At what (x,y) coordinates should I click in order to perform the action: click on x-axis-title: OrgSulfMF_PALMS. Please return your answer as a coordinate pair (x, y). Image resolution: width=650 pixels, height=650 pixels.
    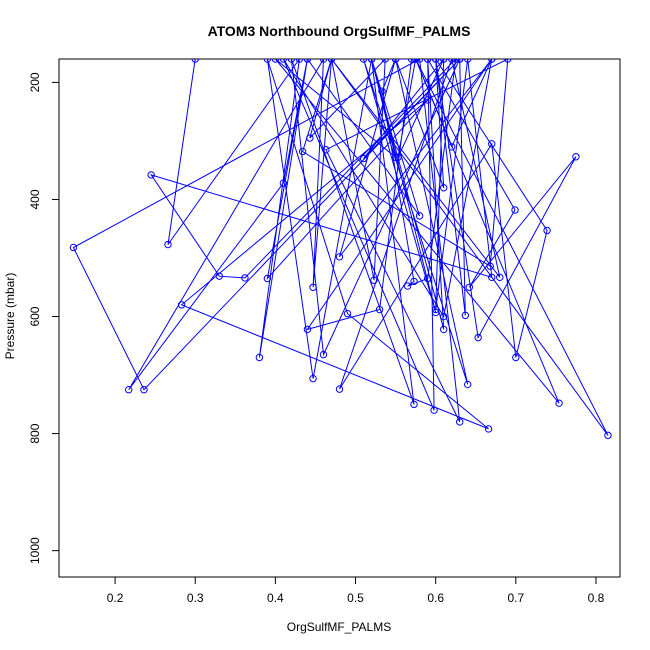
    Looking at the image, I should click on (339, 627).